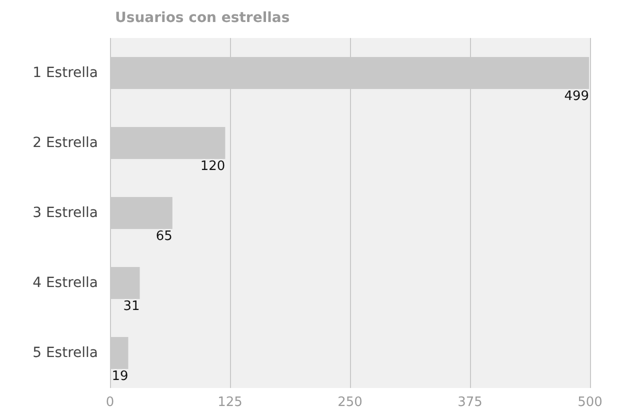  Describe the element at coordinates (470, 402) in the screenshot. I see `x-tick-label: 375` at that location.